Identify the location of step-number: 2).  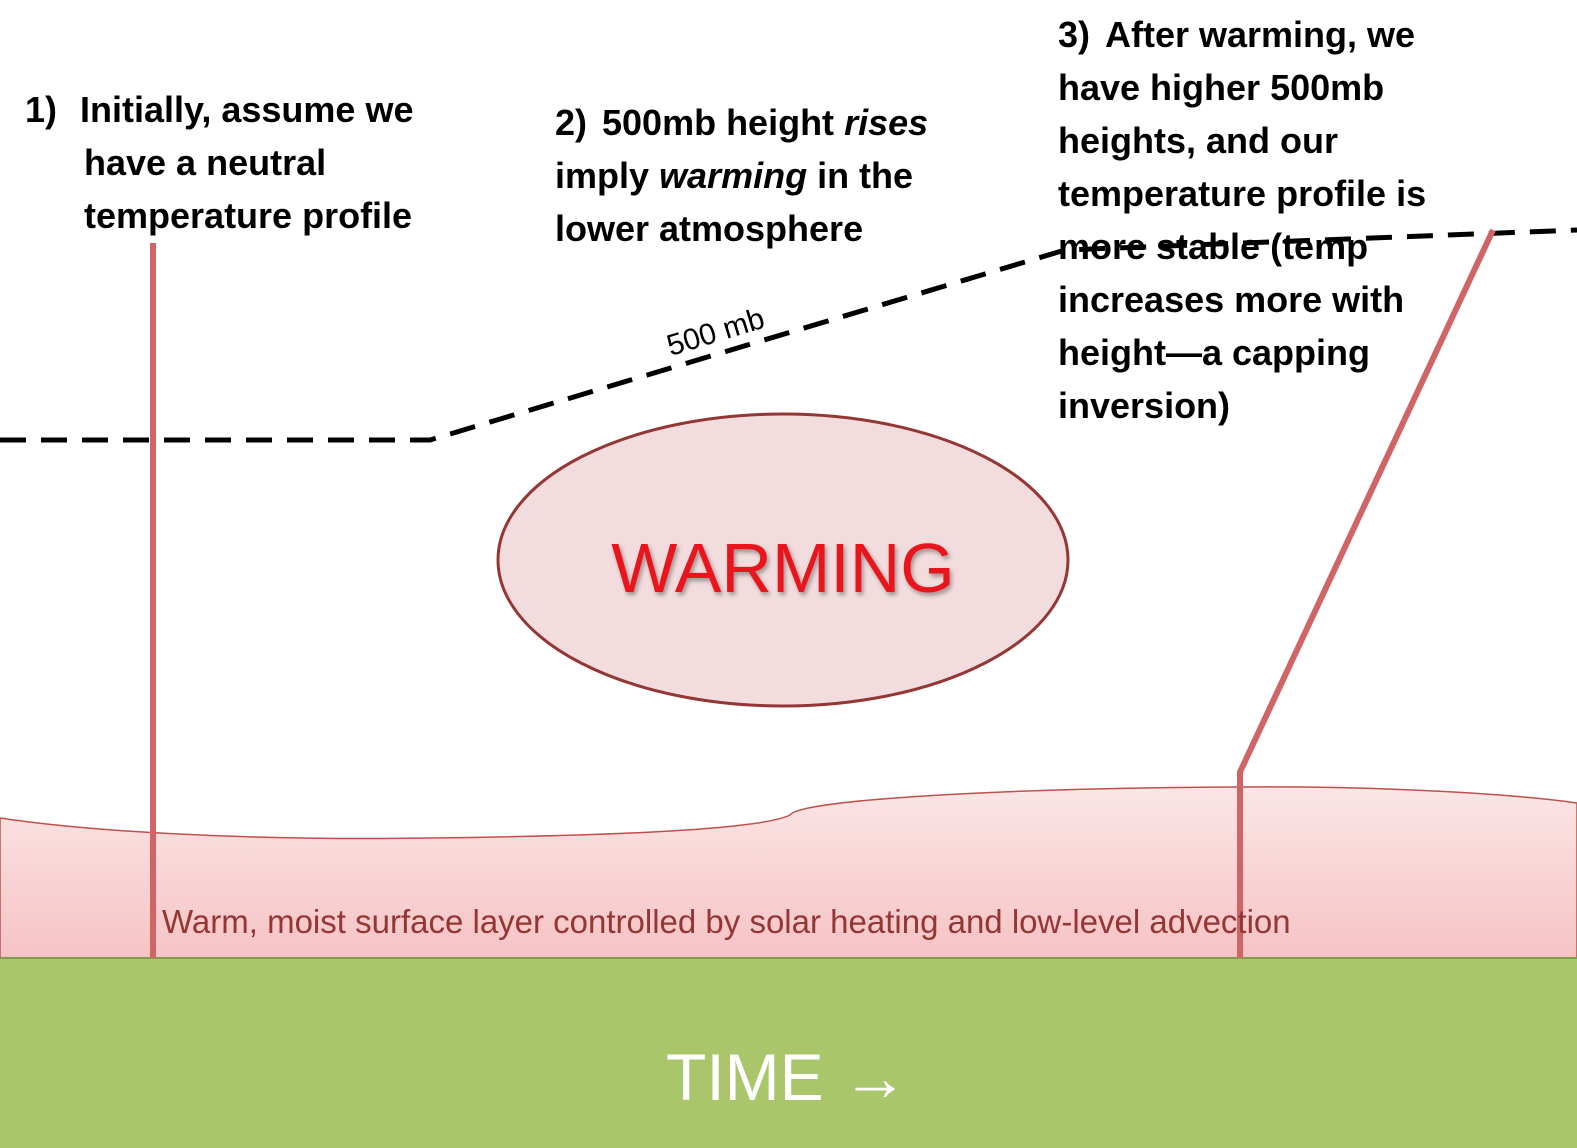
(571, 122).